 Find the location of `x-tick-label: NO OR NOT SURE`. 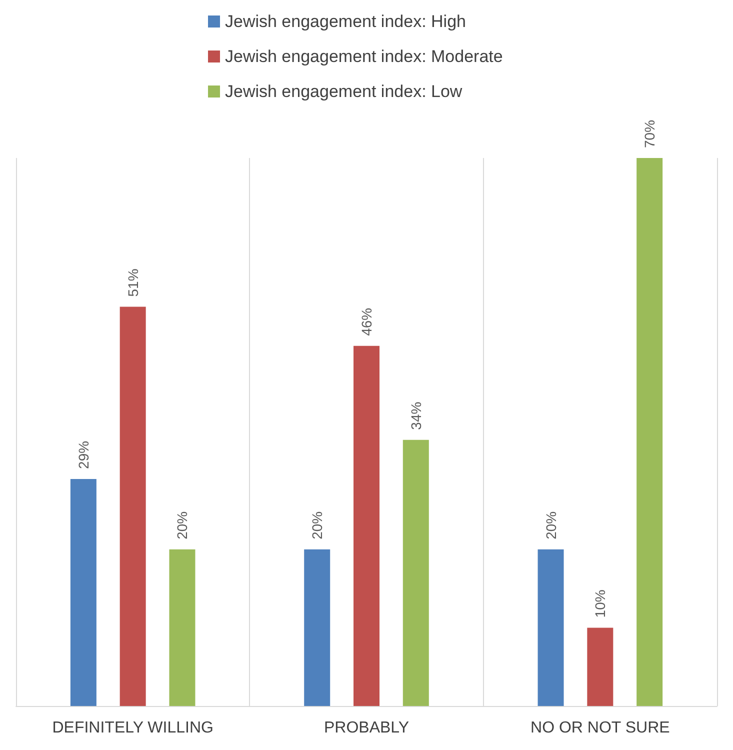

x-tick-label: NO OR NOT SURE is located at coordinates (600, 728).